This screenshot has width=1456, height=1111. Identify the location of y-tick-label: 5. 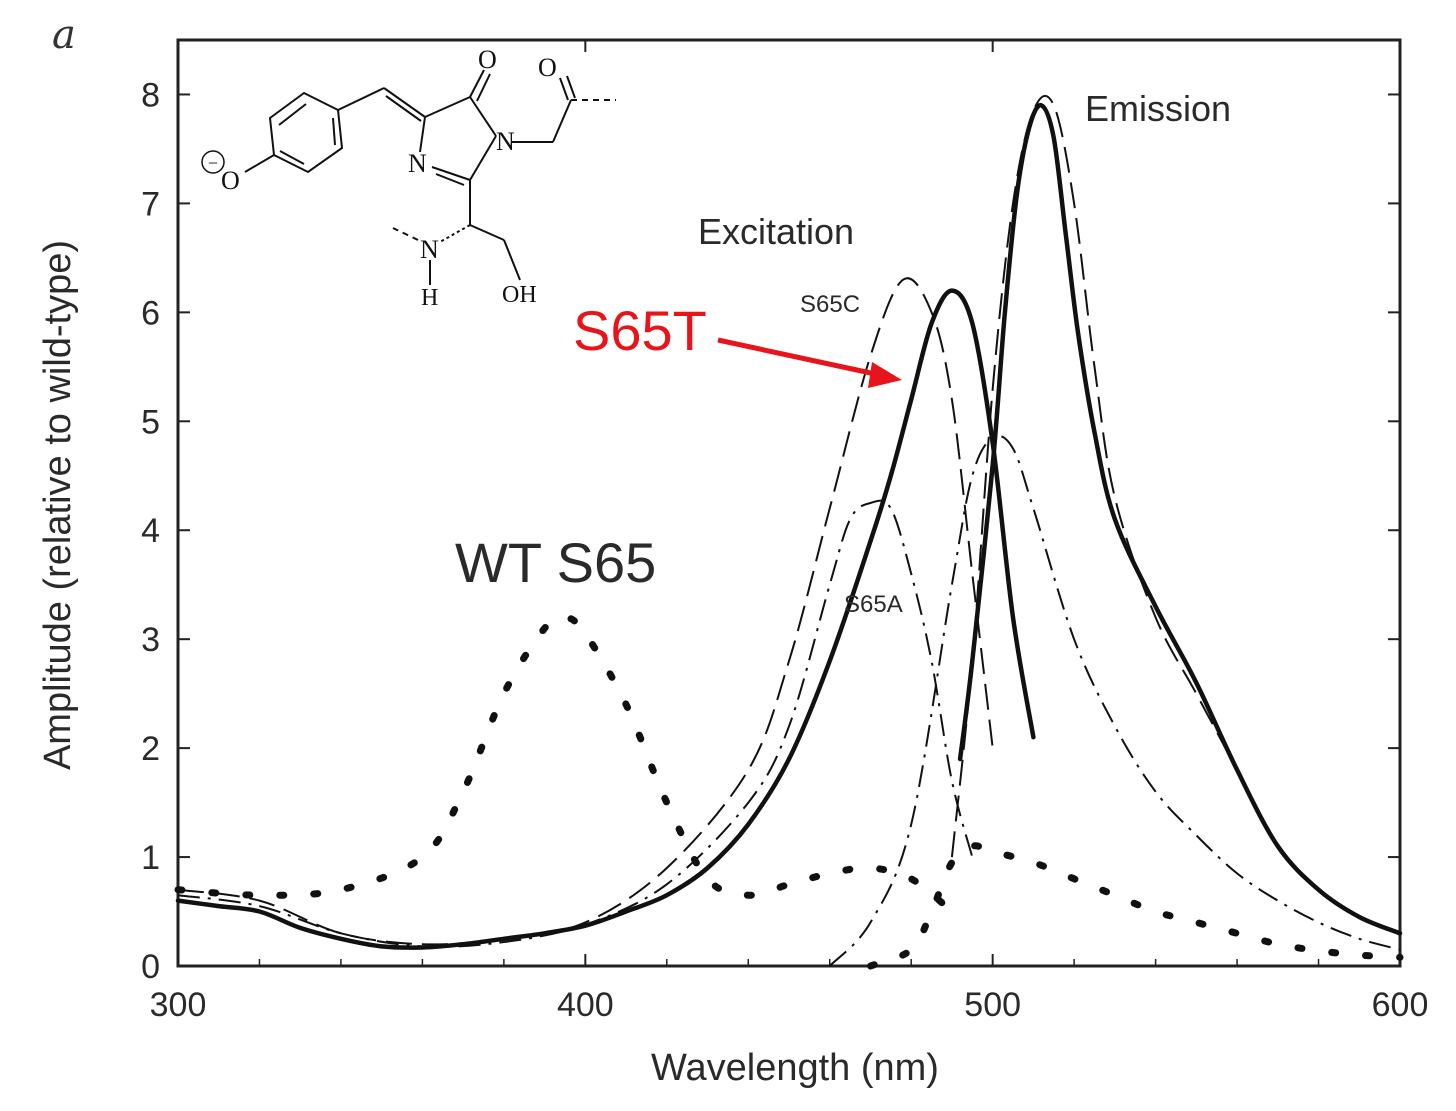
(150, 422).